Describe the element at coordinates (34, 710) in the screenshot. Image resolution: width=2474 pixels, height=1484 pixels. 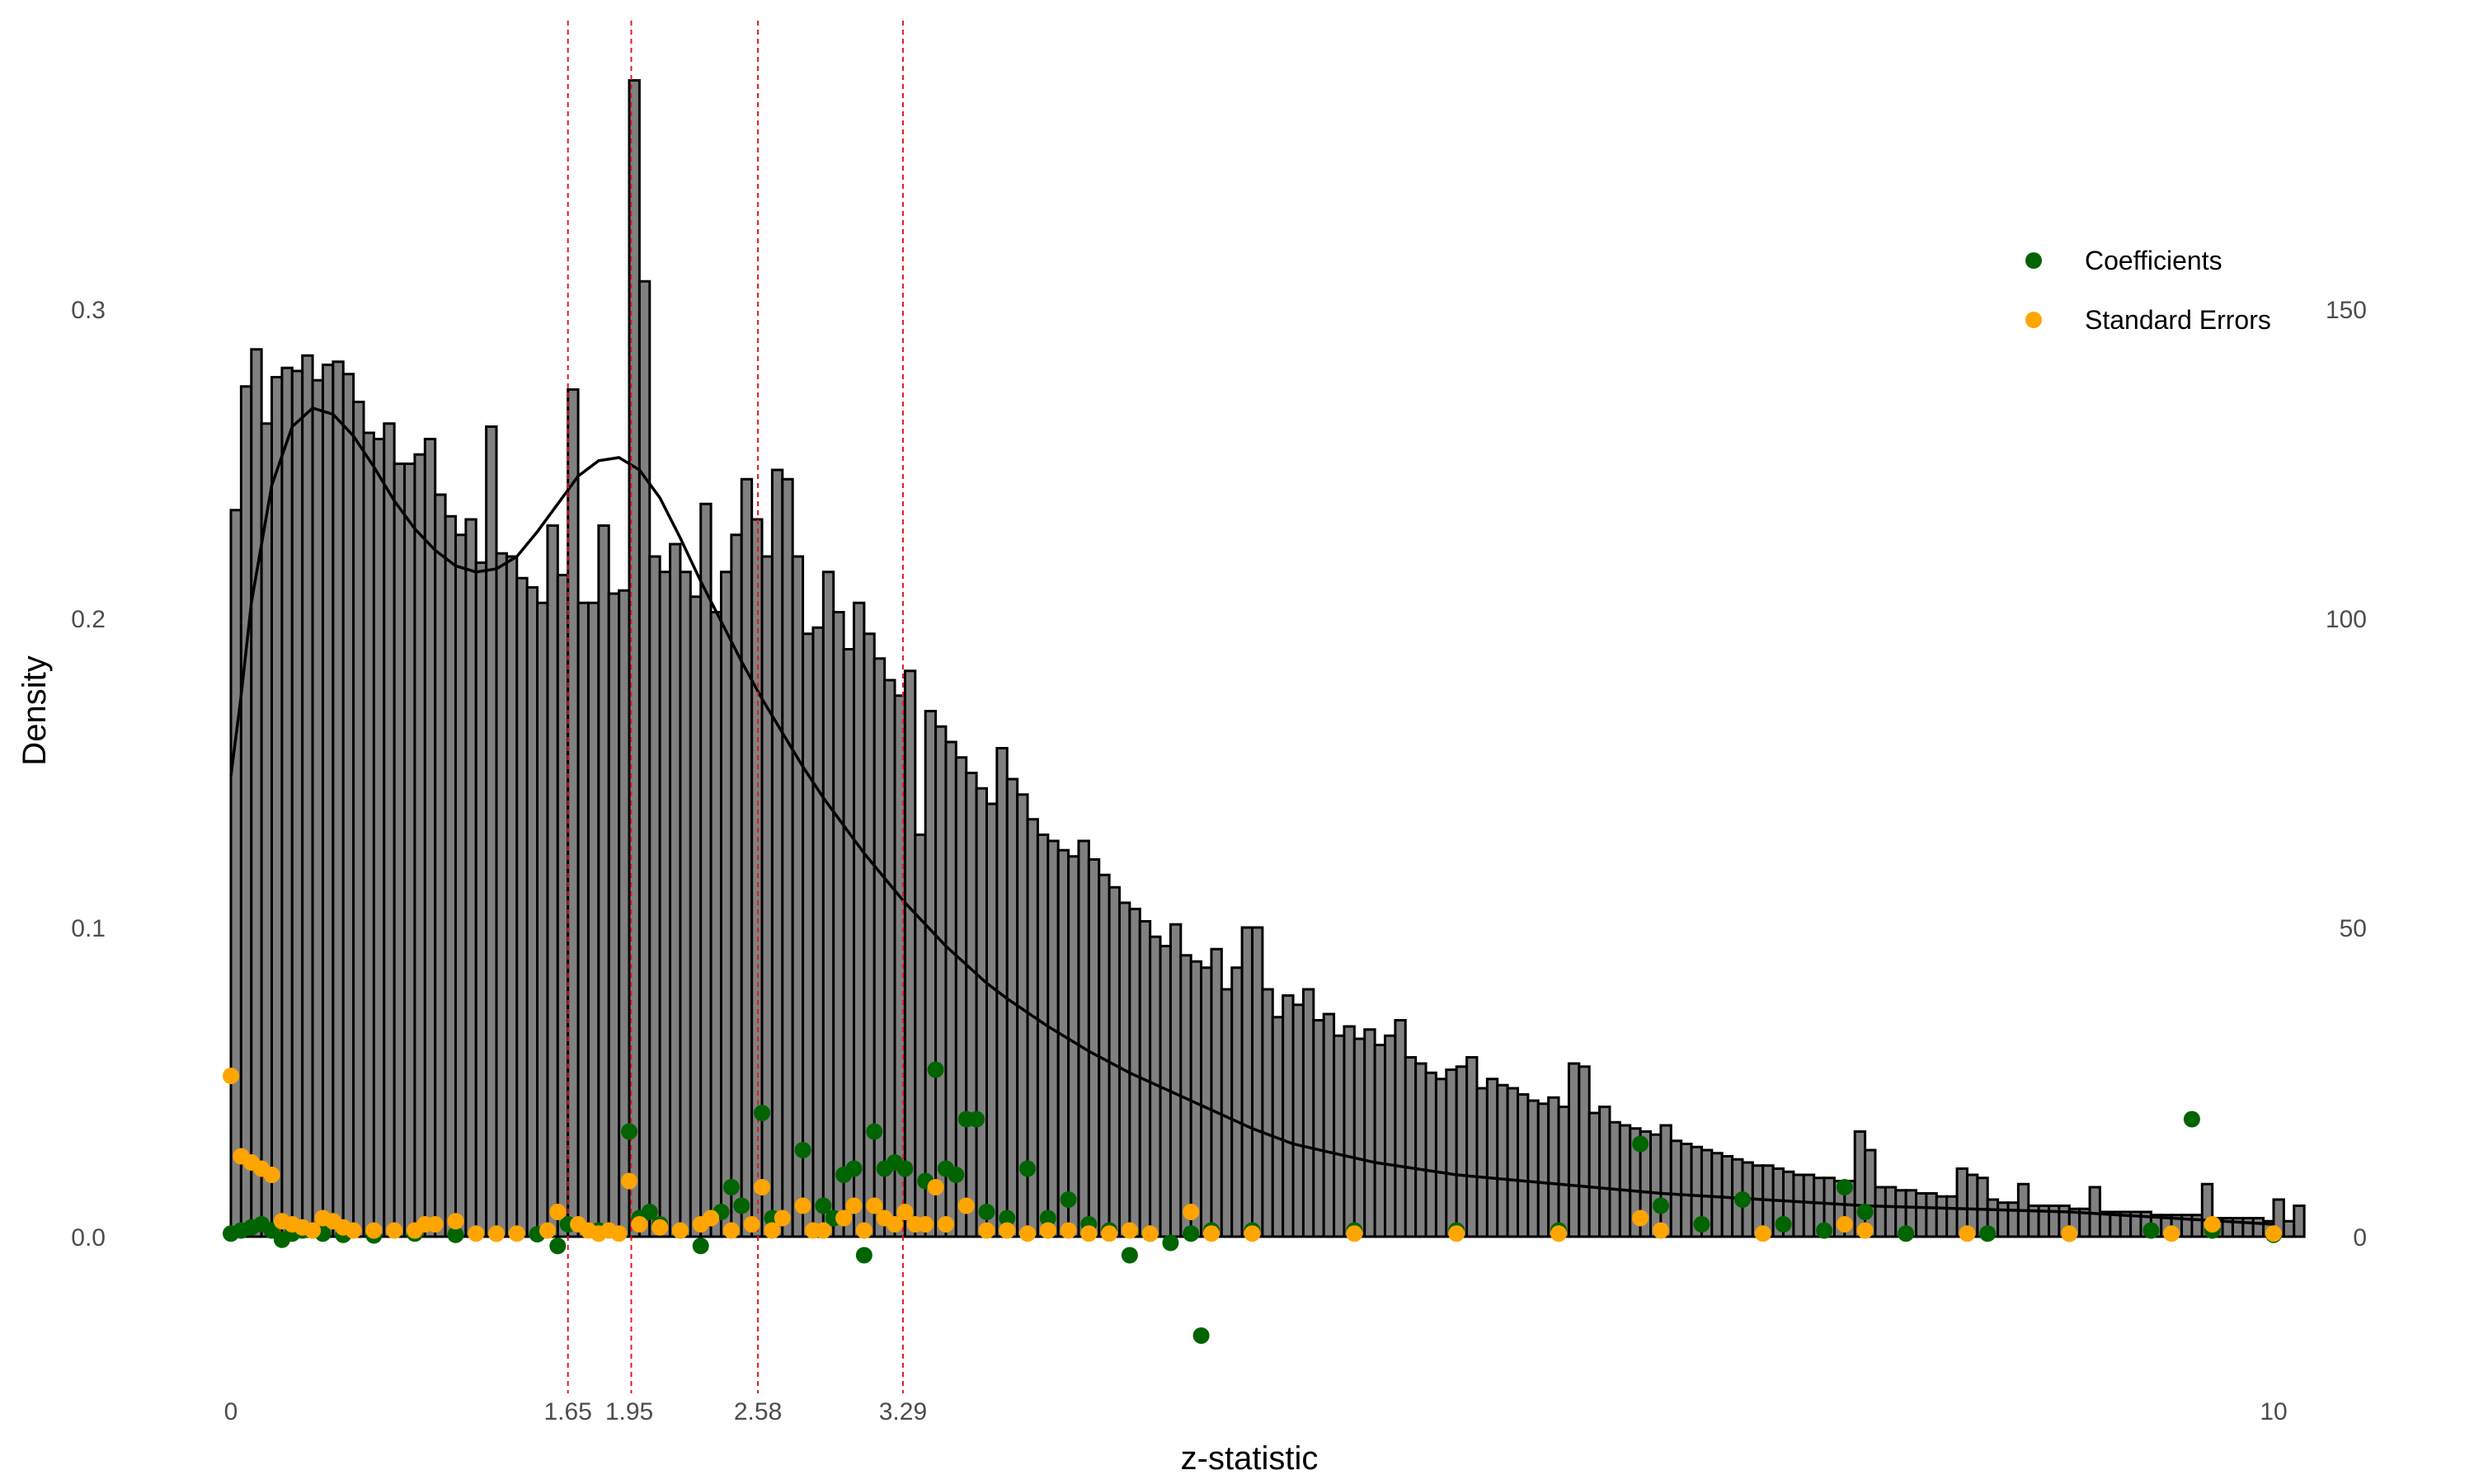
I see `y-axis-title: Density` at that location.